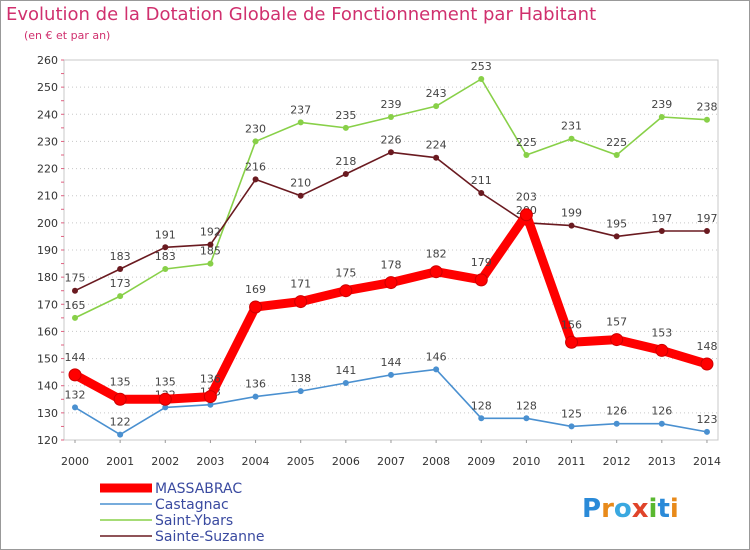  Describe the element at coordinates (120, 422) in the screenshot. I see `data-label-castagnac: 122` at that location.